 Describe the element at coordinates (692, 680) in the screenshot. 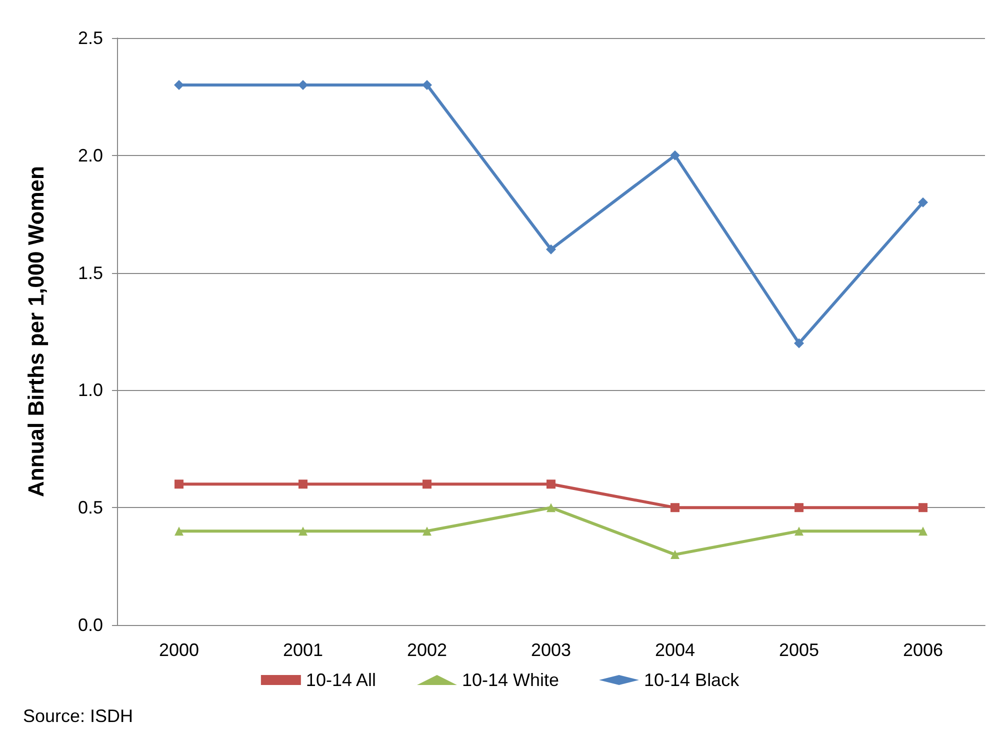

I see `legend-label: 10-14 Black` at that location.